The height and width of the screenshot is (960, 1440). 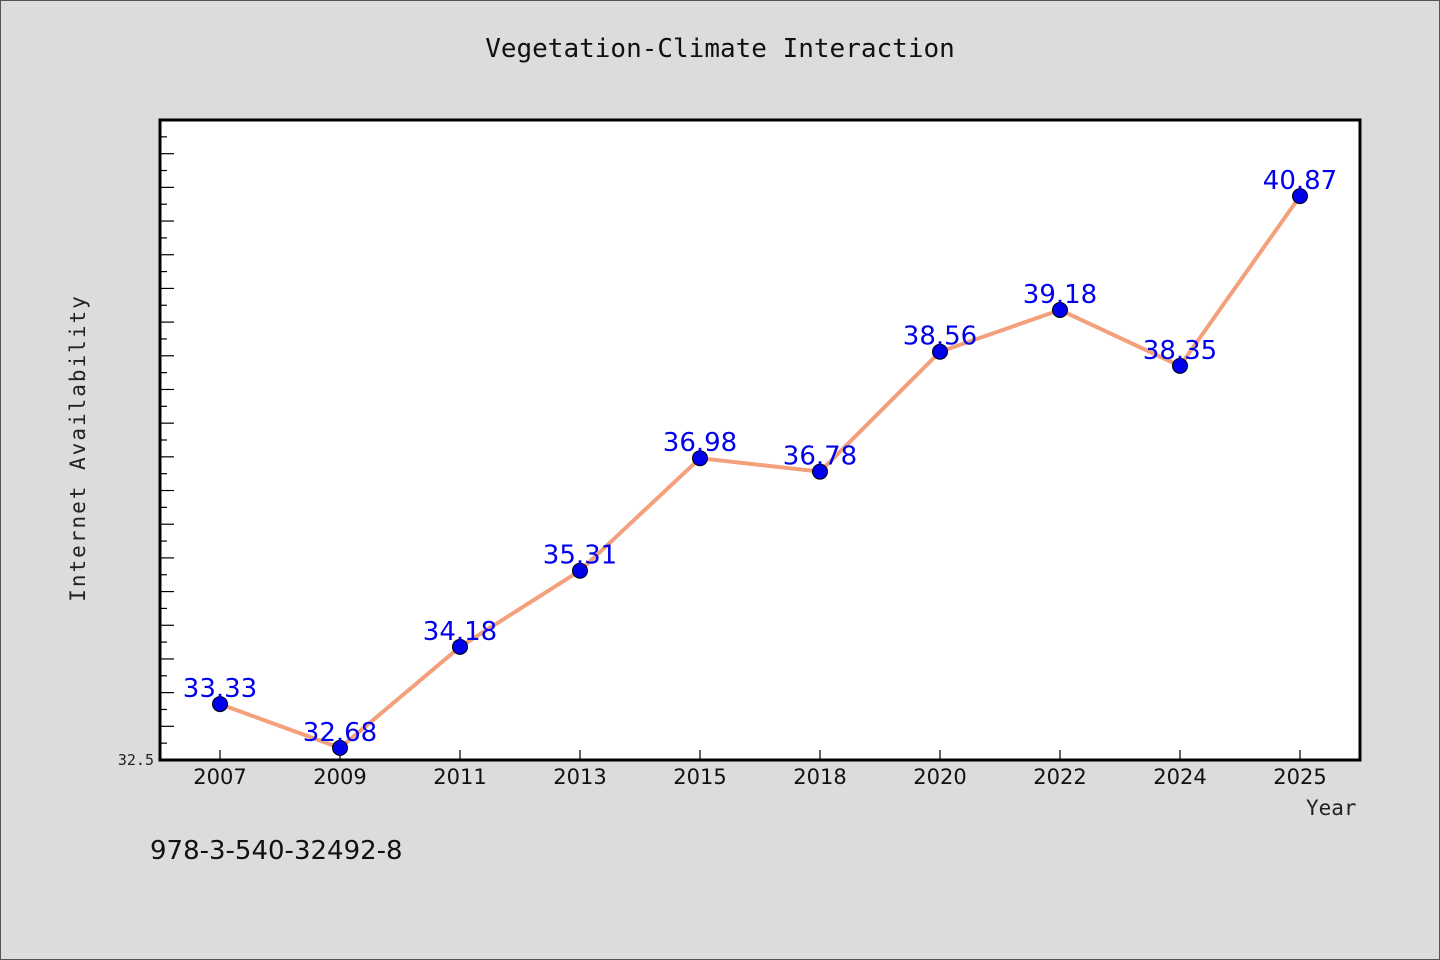 What do you see at coordinates (1300, 181) in the screenshot?
I see `data-label: 40.87` at bounding box center [1300, 181].